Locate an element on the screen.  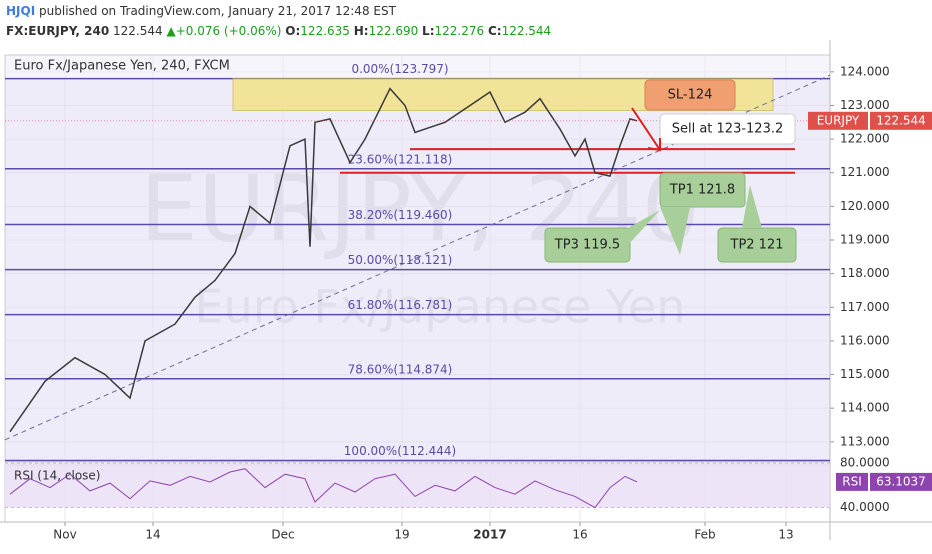
open: 122.635 is located at coordinates (325, 31).